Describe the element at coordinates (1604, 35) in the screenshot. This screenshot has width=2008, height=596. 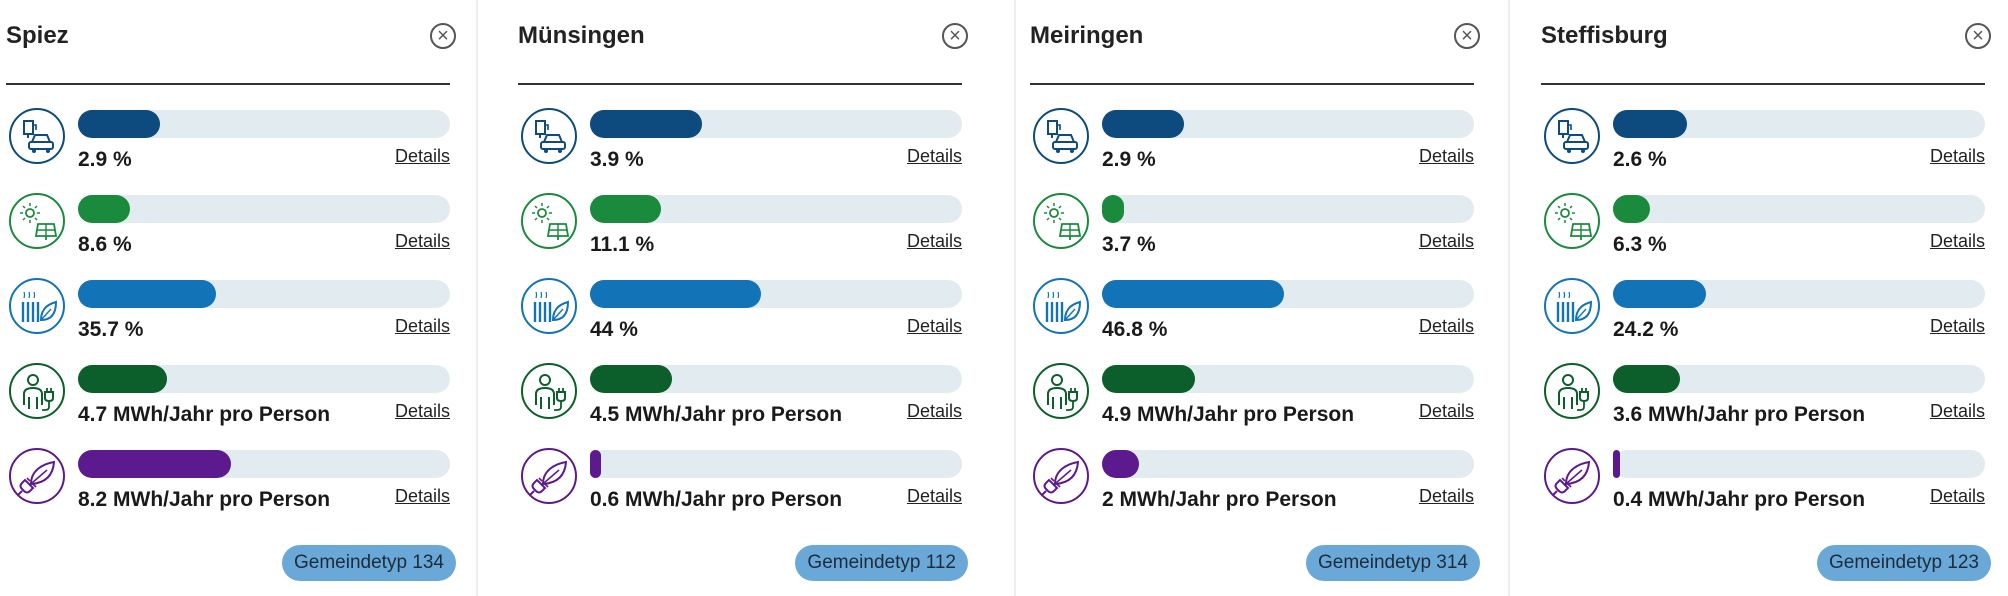
I see `card-title: Steffisburg` at that location.